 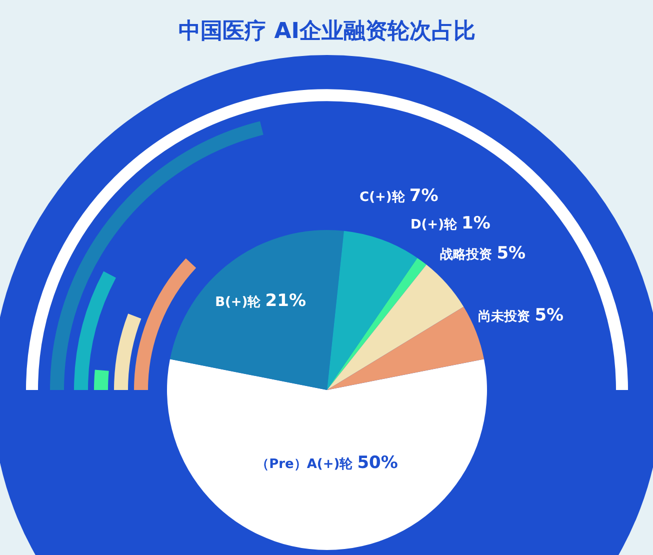 What do you see at coordinates (377, 463) in the screenshot?
I see `data-label: 50%` at bounding box center [377, 463].